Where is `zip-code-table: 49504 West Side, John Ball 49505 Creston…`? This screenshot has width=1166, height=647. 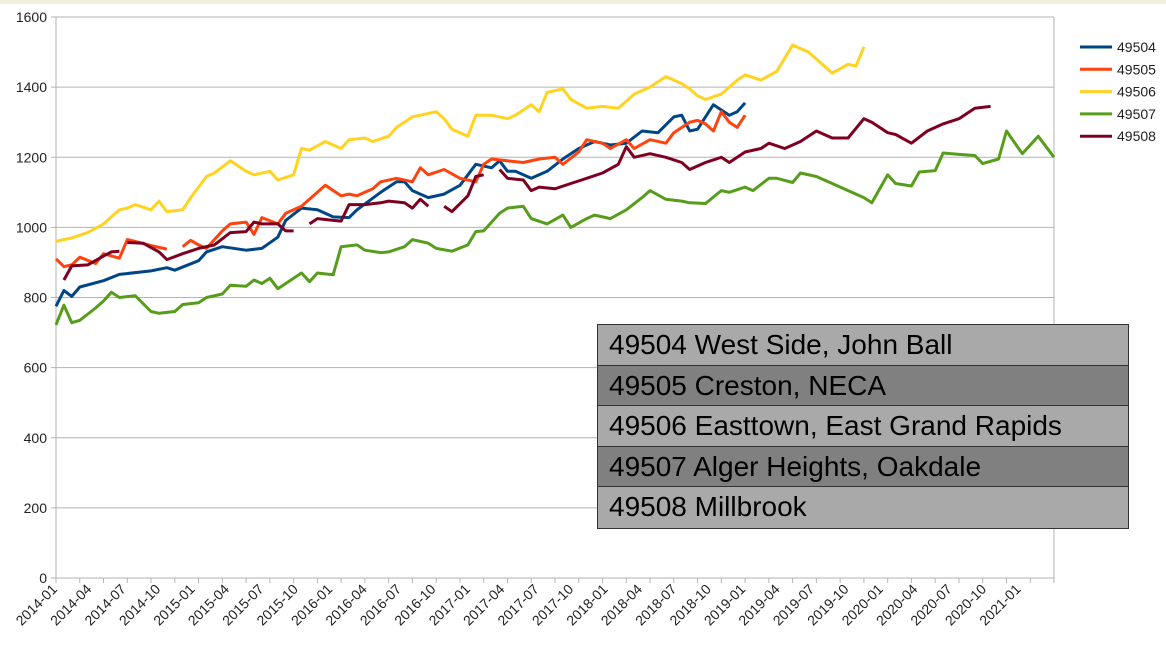 zip-code-table: 49504 West Side, John Ball 49505 Creston… is located at coordinates (863, 426).